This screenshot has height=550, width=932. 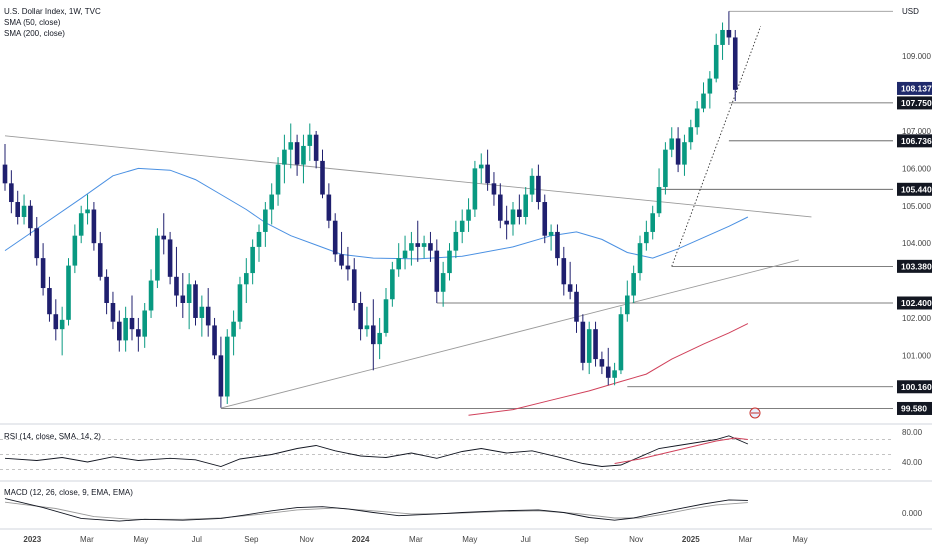 I want to click on sma50-line, so click(x=376, y=213).